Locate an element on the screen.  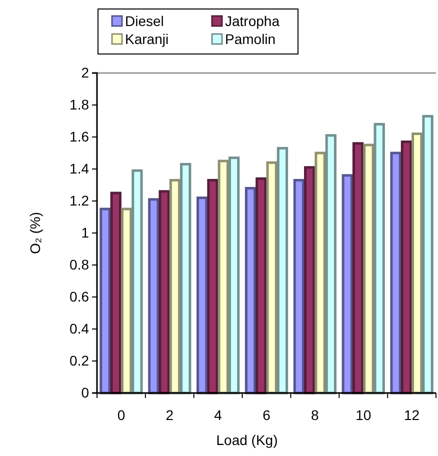
x-tick-label: 2 is located at coordinates (170, 415).